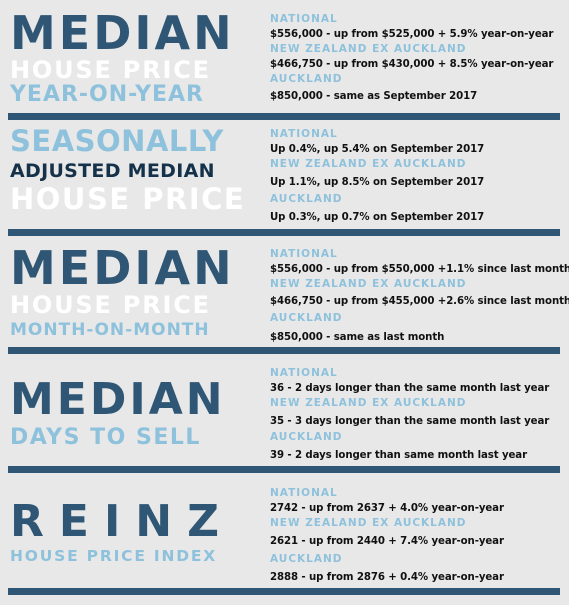 Image resolution: width=569 pixels, height=605 pixels. What do you see at coordinates (105, 437) in the screenshot?
I see `heading-line-2: DAYS TO SELL` at bounding box center [105, 437].